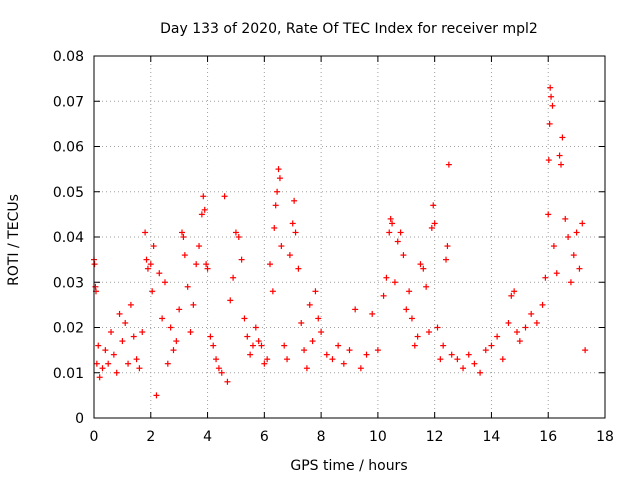  Describe the element at coordinates (378, 437) in the screenshot. I see `x-tick-label: 10` at that location.